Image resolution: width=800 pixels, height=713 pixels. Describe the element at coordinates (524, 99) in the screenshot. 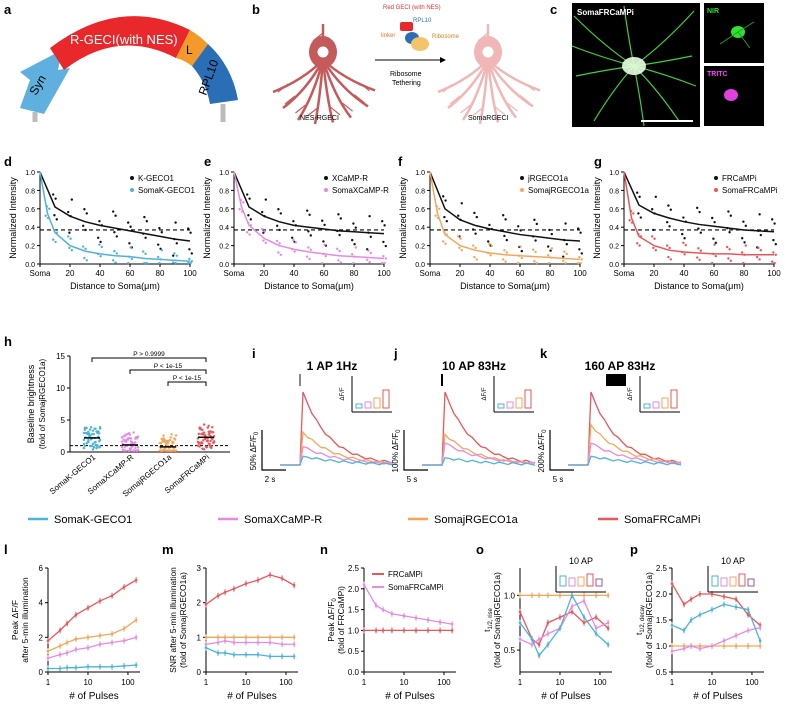

I see `dendrite-branch` at that location.